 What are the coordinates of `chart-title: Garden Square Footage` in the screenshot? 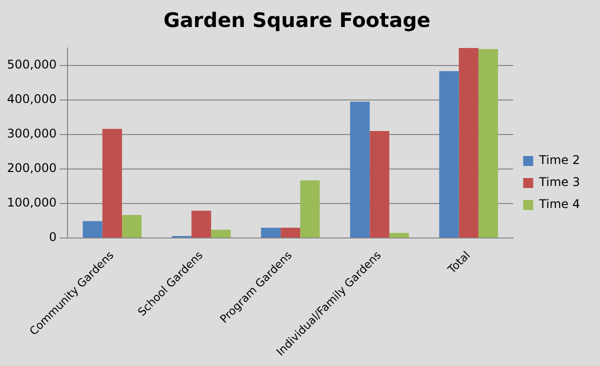 It's located at (297, 20).